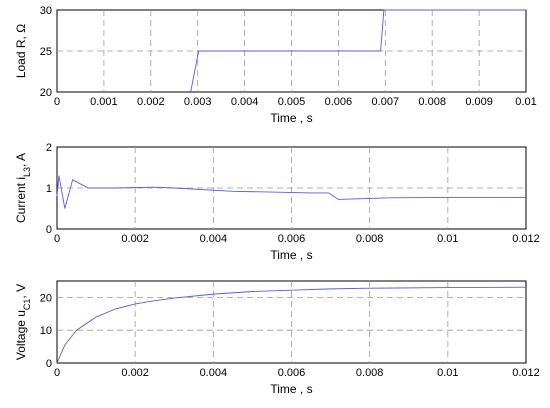 The image size is (550, 408). Describe the element at coordinates (27, 305) in the screenshot. I see `y-axis-label-subscript: C1` at that location.